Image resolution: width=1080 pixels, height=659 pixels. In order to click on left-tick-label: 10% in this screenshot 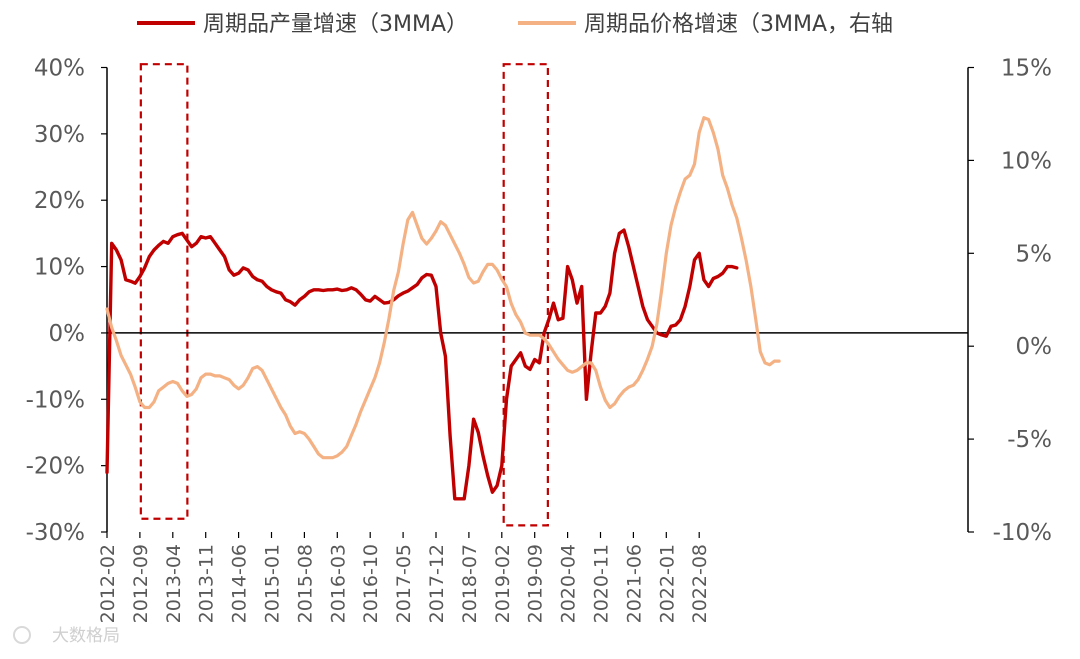, I will do `click(59, 268)`.